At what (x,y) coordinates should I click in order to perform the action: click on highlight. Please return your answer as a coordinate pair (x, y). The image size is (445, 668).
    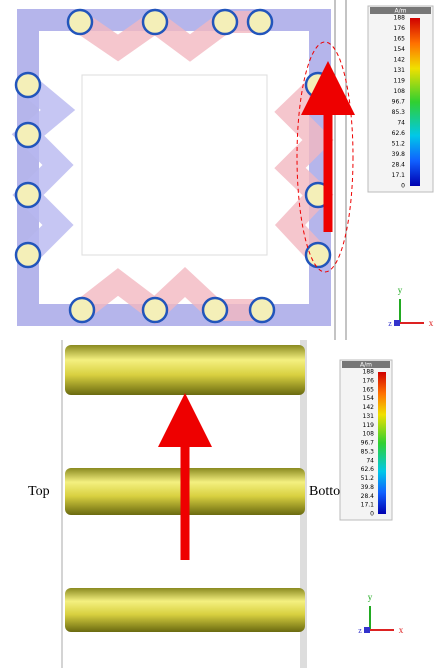
    Looking at the image, I should click on (325, 157).